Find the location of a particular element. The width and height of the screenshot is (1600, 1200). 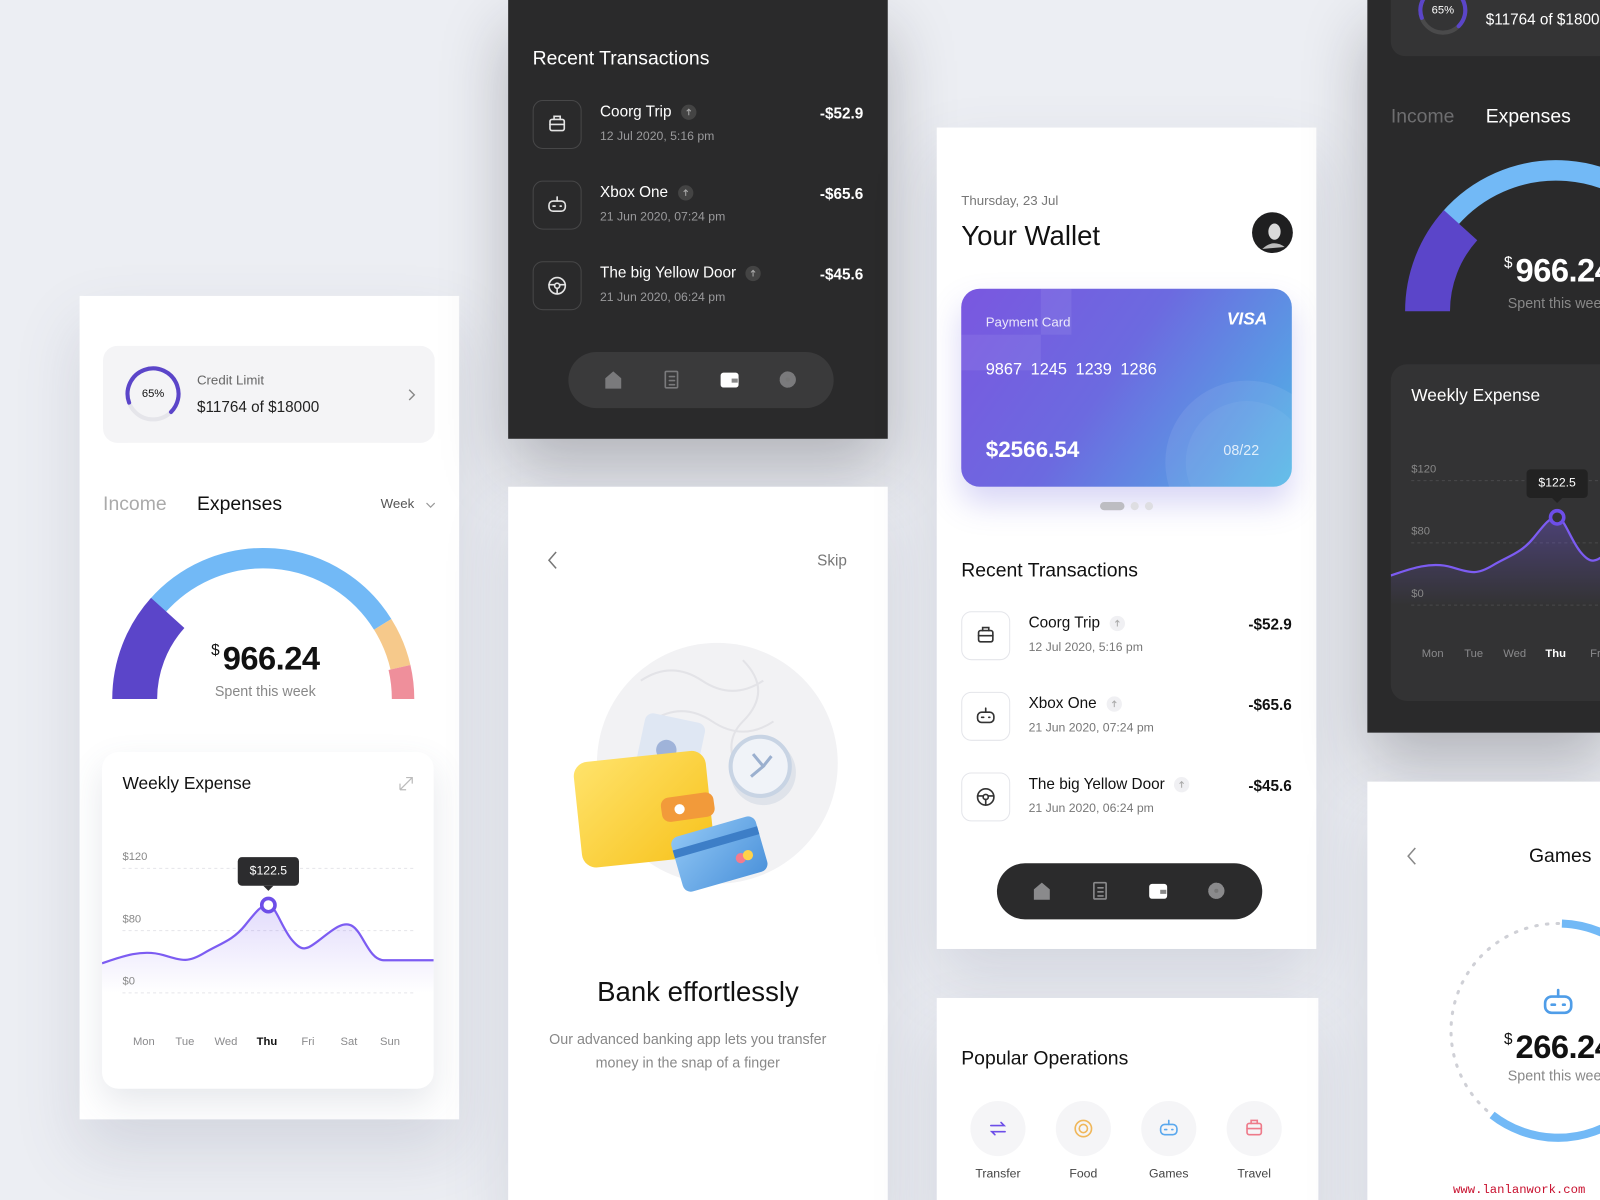

card-number-group: 9867 is located at coordinates (1004, 370).